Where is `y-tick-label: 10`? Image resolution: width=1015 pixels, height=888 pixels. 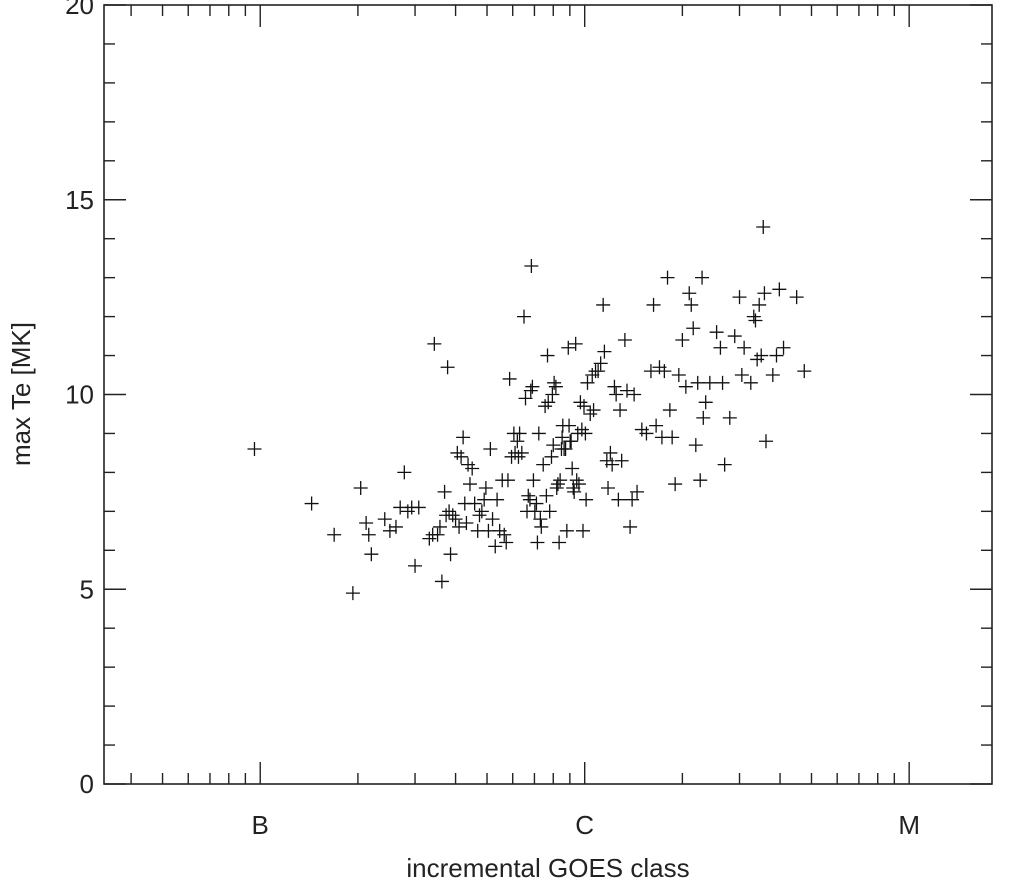 y-tick-label: 10 is located at coordinates (79, 395).